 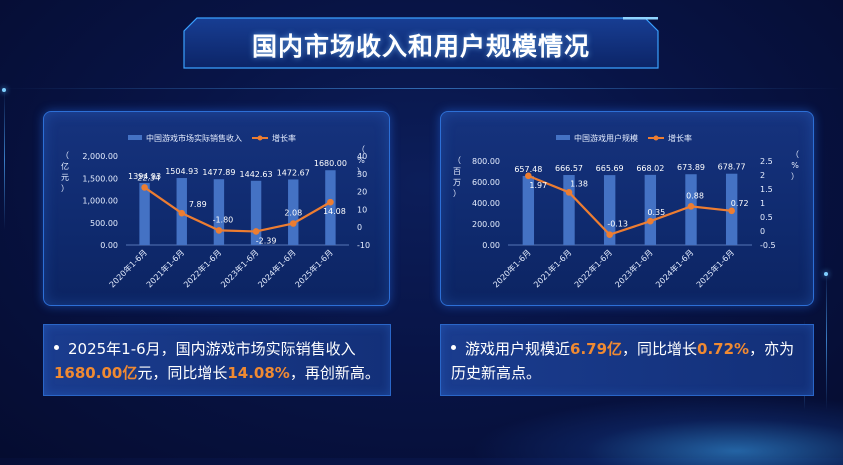 What do you see at coordinates (104, 223) in the screenshot?
I see `y-left-tick-label: 500.00` at bounding box center [104, 223].